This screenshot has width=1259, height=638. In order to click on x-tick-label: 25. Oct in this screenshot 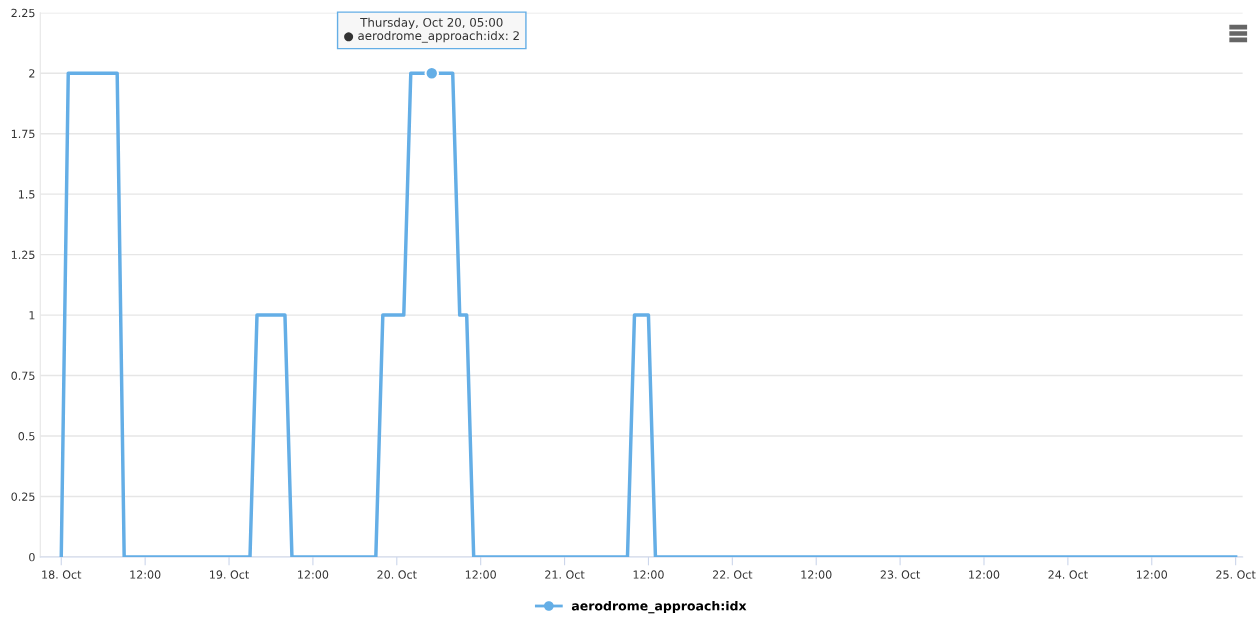, I will do `click(1236, 574)`.